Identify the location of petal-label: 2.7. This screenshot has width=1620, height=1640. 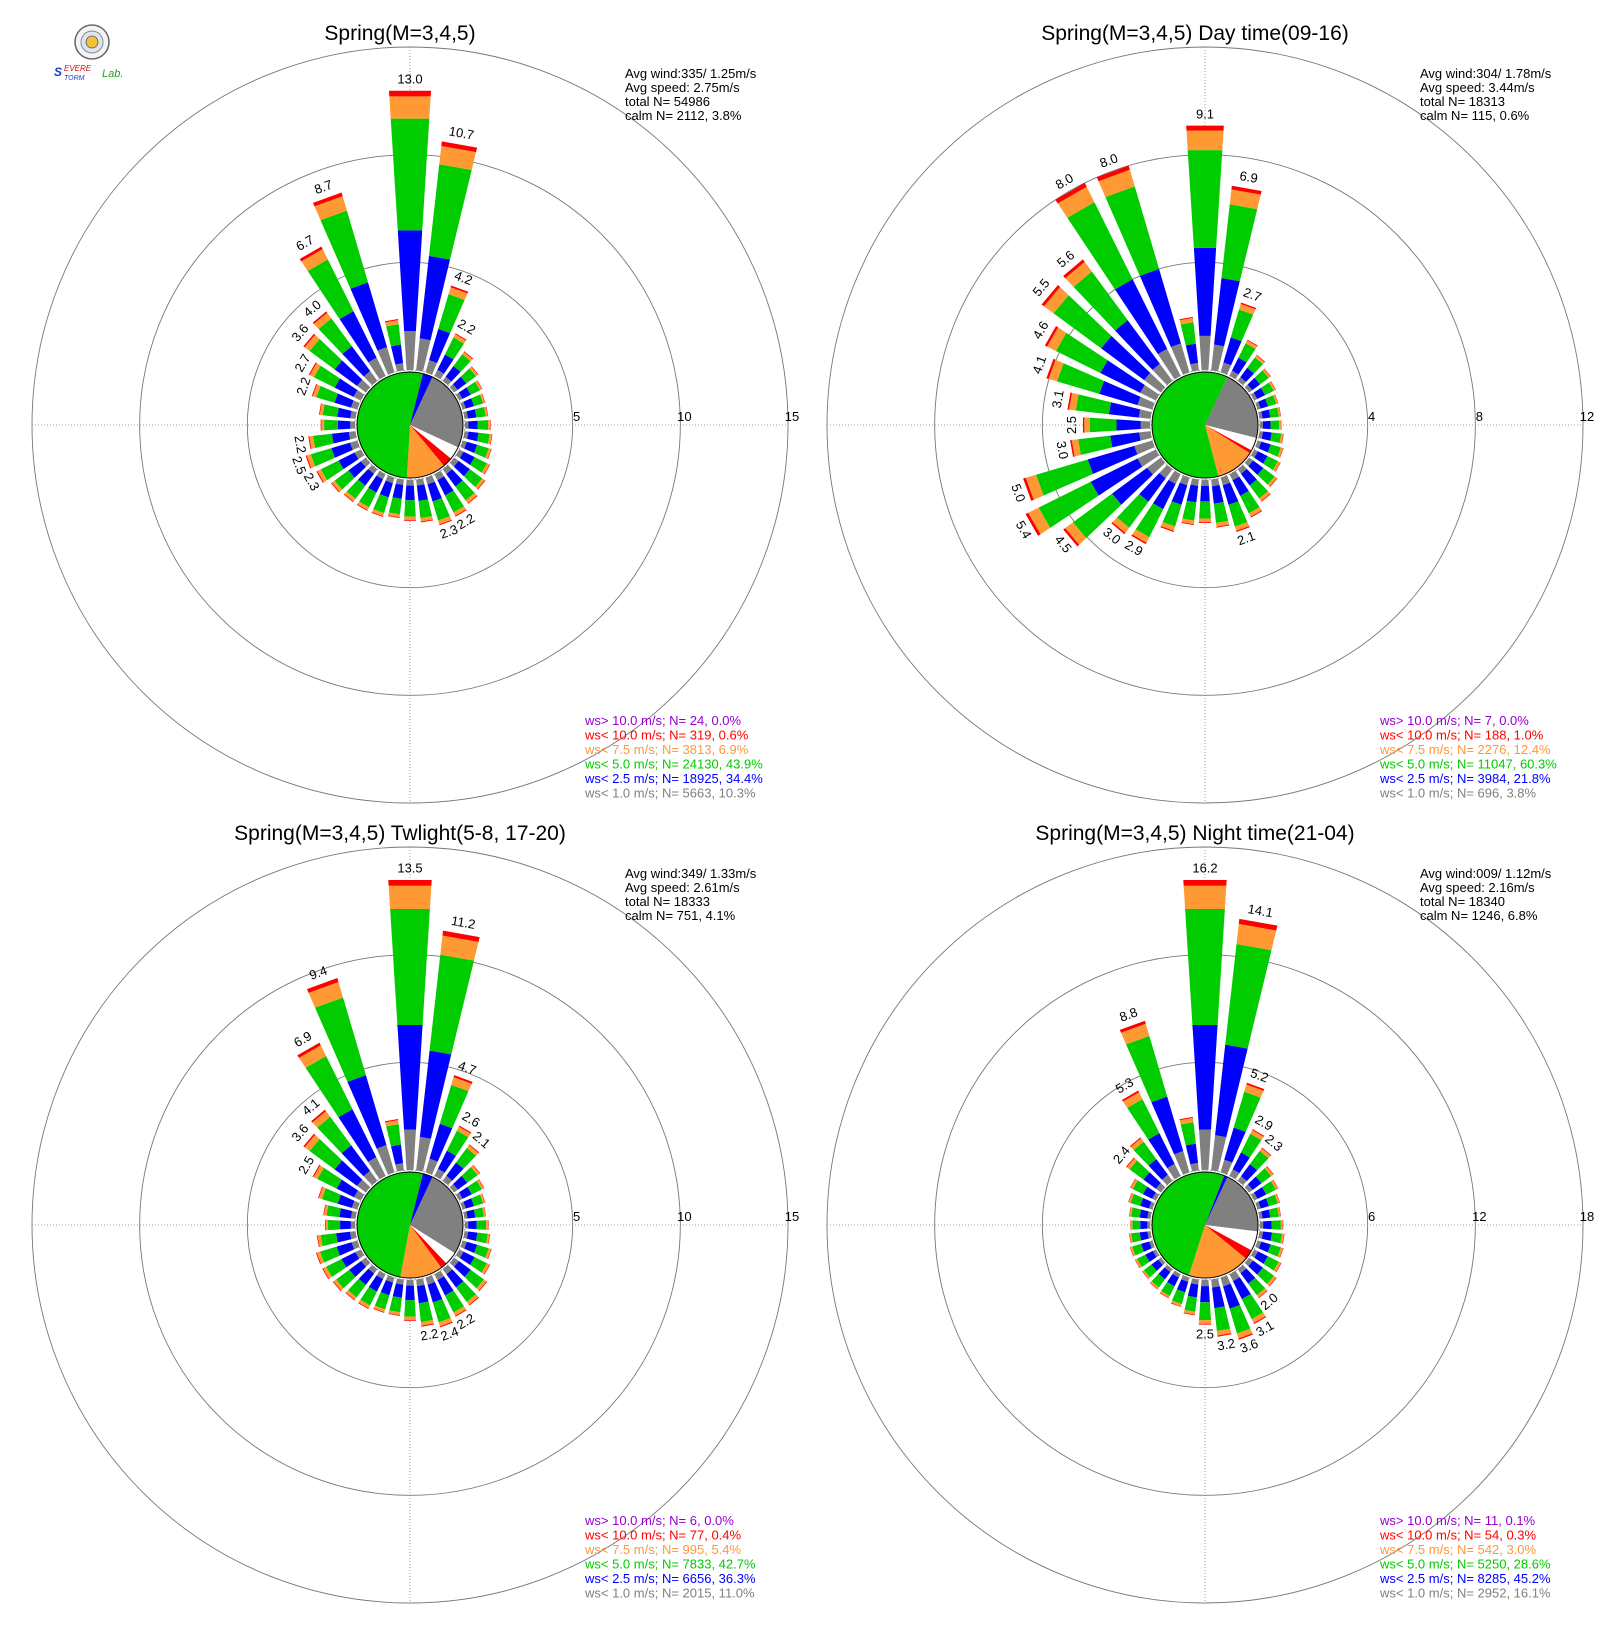
(302, 362).